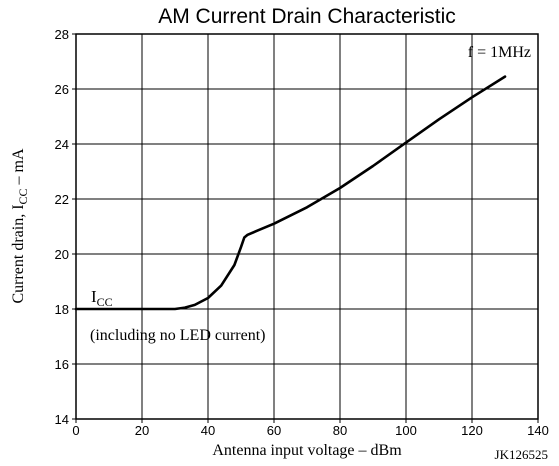 This screenshot has height=466, width=559. I want to click on icc-label-main: I, so click(94, 296).